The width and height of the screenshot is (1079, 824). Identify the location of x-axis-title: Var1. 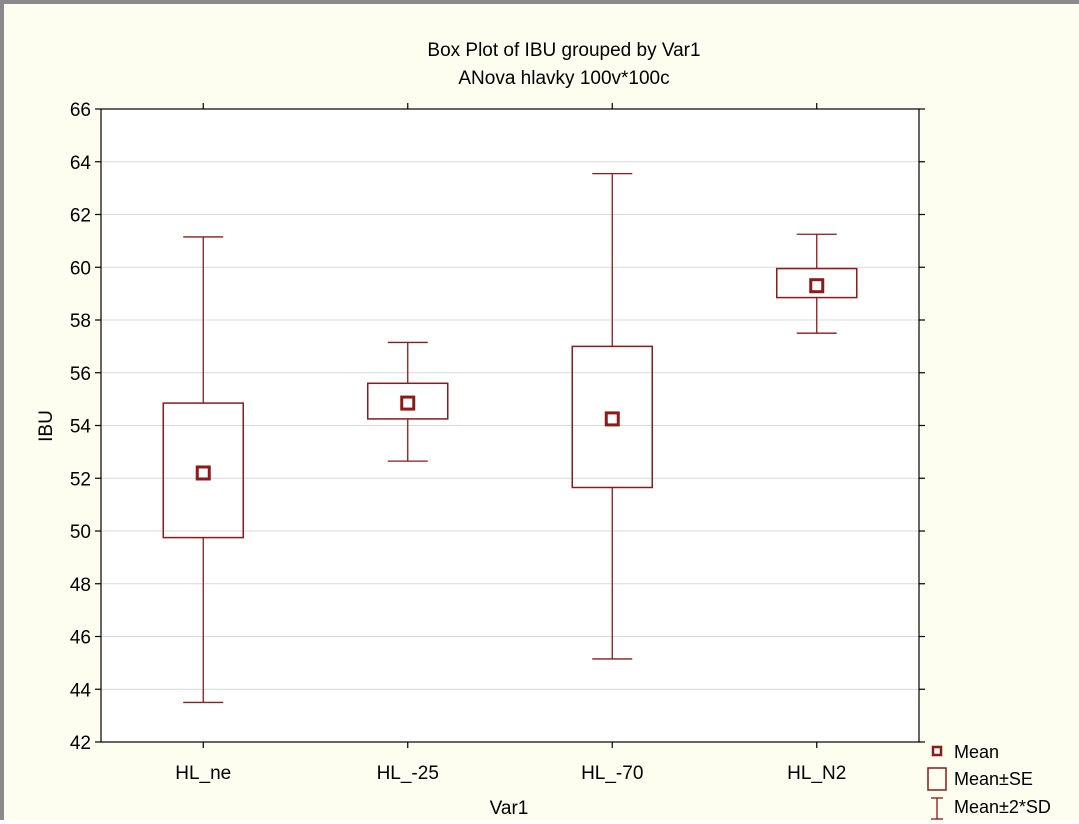
(509, 808).